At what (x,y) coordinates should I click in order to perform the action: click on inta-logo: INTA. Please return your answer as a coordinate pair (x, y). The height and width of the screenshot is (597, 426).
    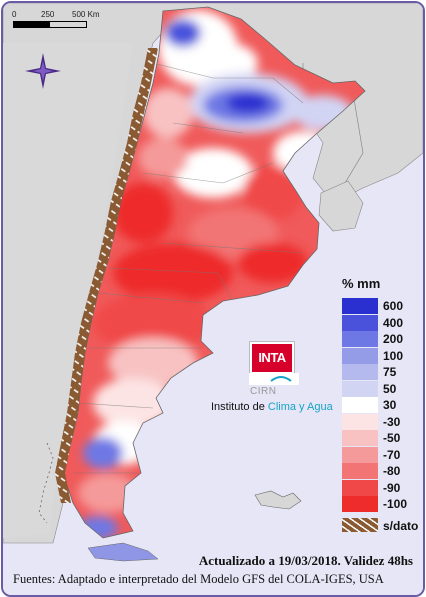
    Looking at the image, I should click on (272, 358).